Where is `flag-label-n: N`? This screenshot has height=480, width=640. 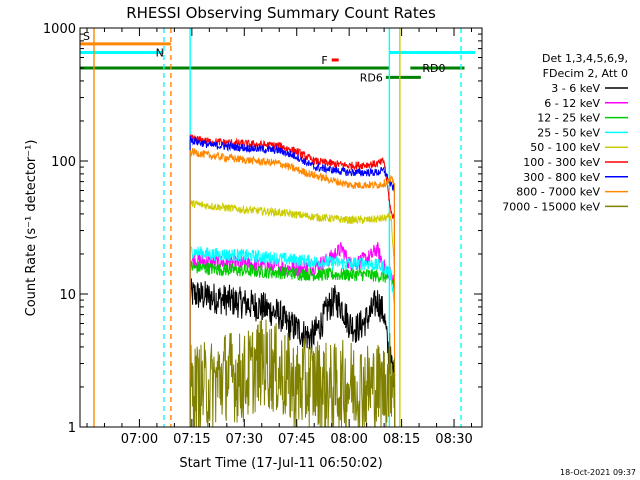 flag-label-n: N is located at coordinates (160, 52).